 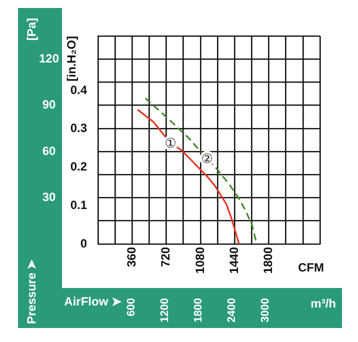 What do you see at coordinates (232, 310) in the screenshot?
I see `x2-tick-label: 2400` at bounding box center [232, 310].